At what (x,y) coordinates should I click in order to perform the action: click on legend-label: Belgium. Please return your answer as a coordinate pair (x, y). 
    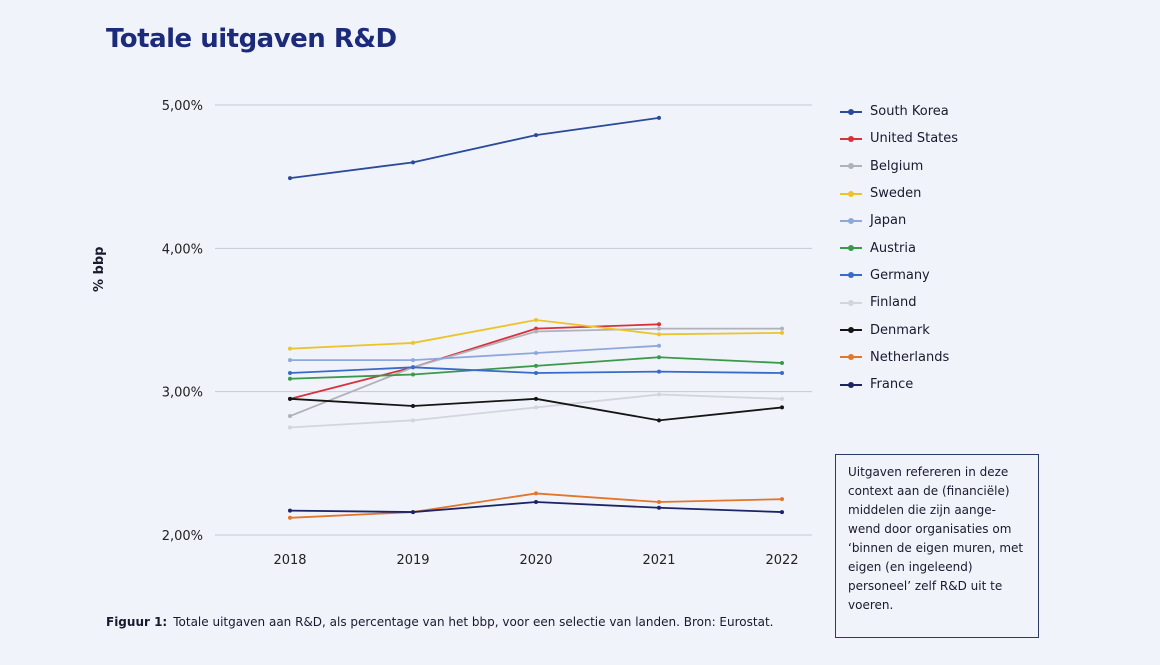
    Looking at the image, I should click on (897, 166).